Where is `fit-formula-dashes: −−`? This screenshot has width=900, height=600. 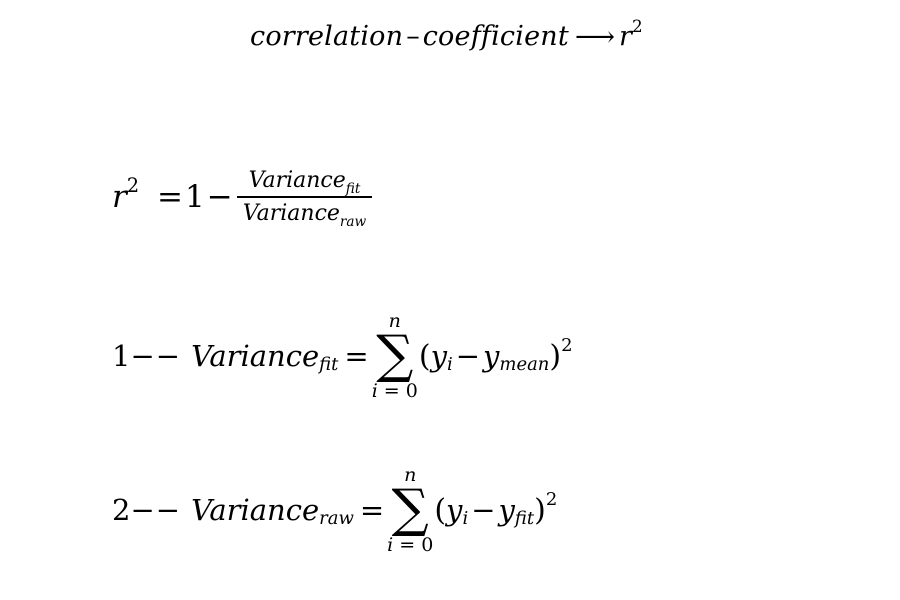
fit-formula-dashes: −− is located at coordinates (156, 356).